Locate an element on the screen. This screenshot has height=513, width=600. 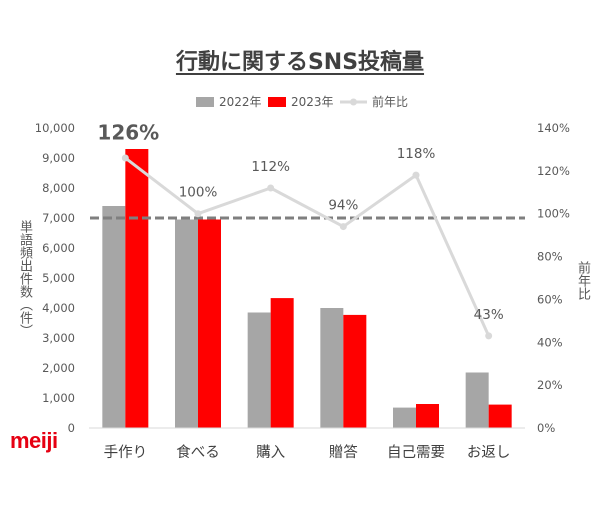
series-2-data-label-0: 126% is located at coordinates (128, 133).